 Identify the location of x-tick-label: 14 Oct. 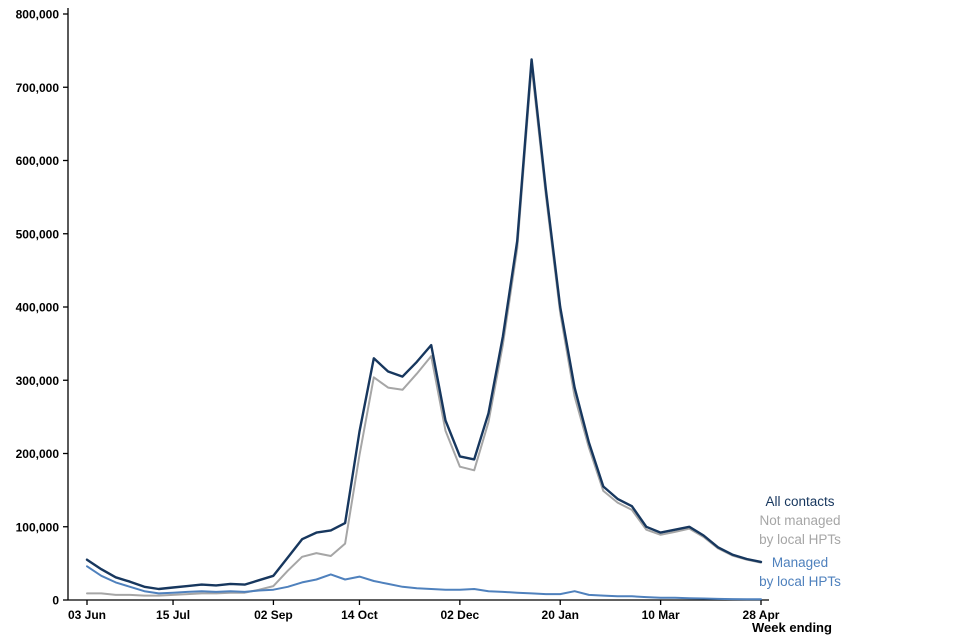
(359, 615).